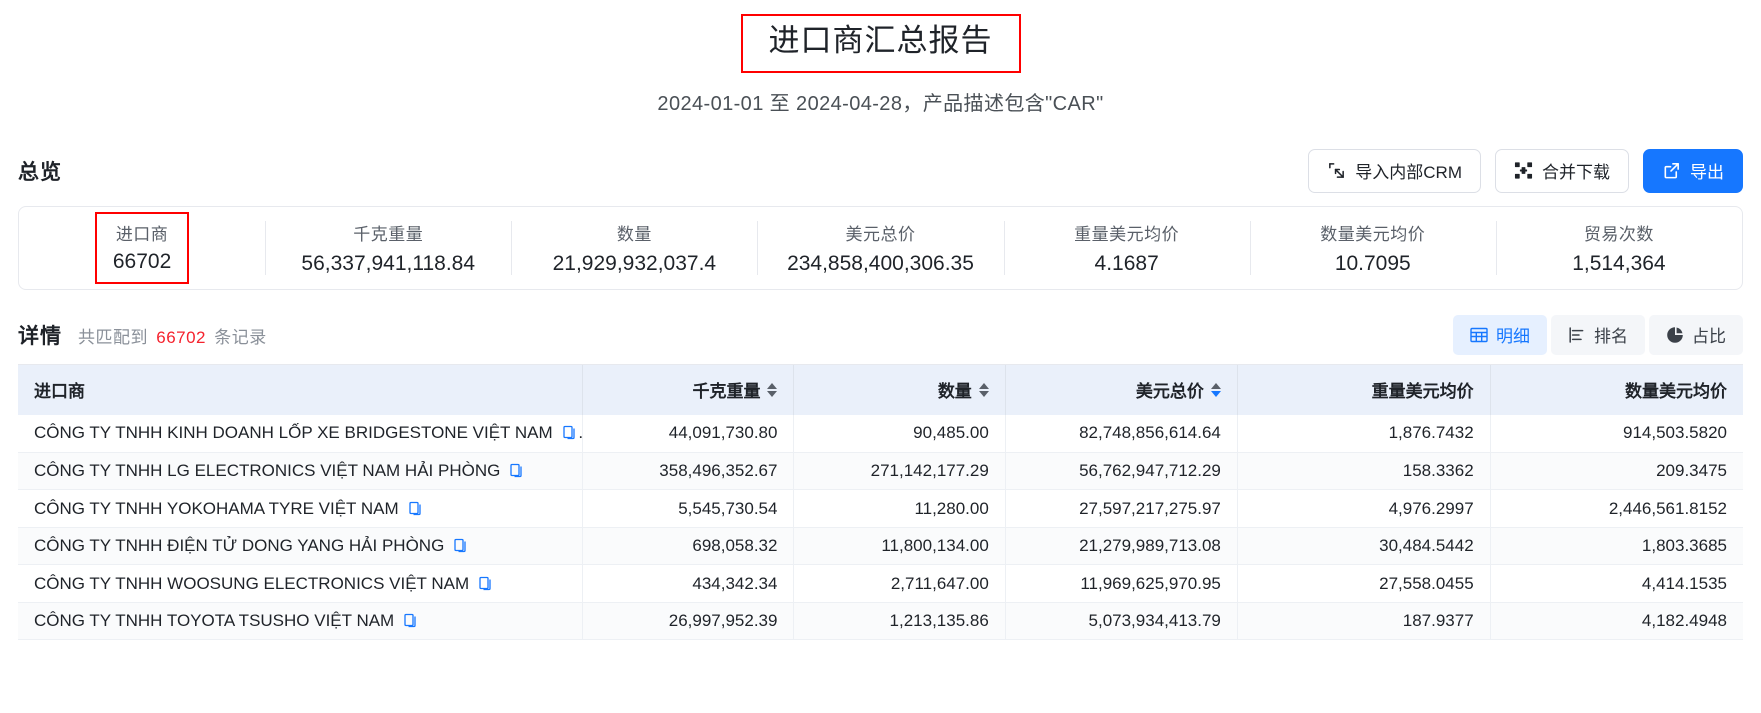 The image size is (1761, 713). Describe the element at coordinates (1121, 583) in the screenshot. I see `cell-usd-total: 11,969,625,970.95` at that location.